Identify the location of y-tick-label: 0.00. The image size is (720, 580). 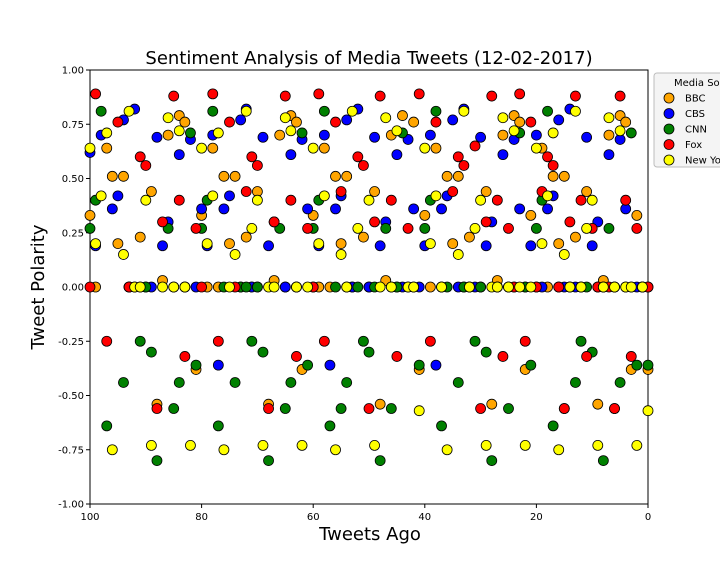
(73, 288).